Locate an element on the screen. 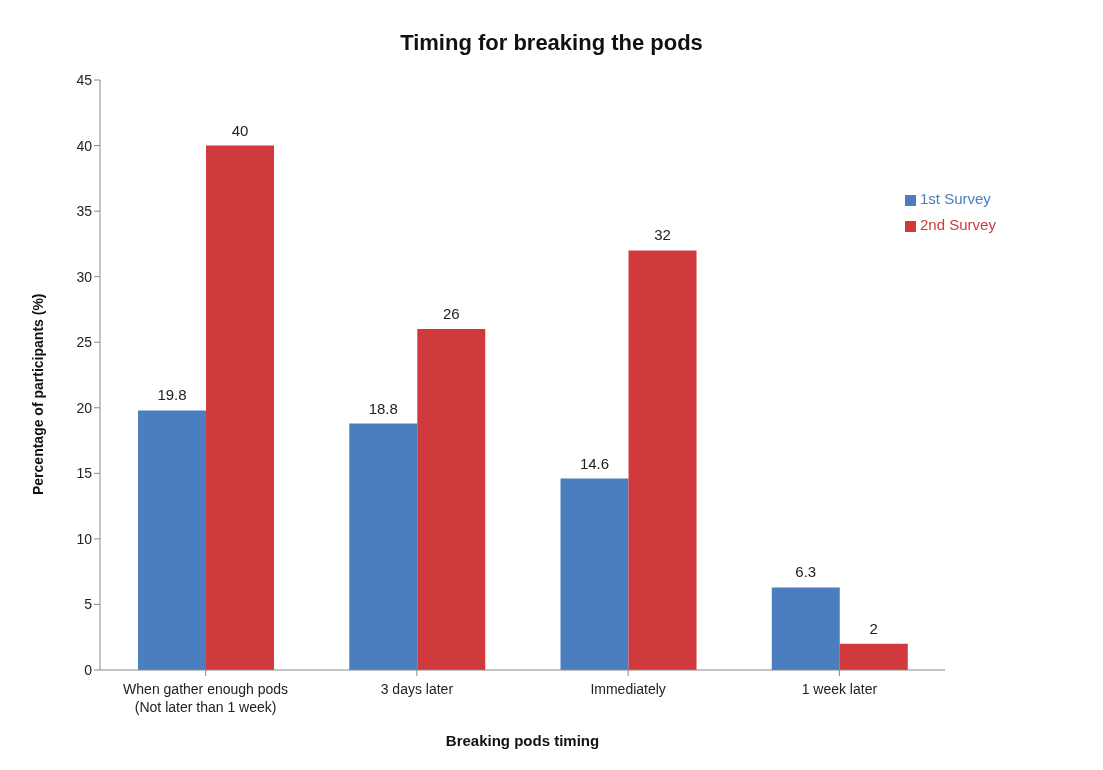 The height and width of the screenshot is (770, 1103). x-tick-label: Immediately is located at coordinates (628, 689).